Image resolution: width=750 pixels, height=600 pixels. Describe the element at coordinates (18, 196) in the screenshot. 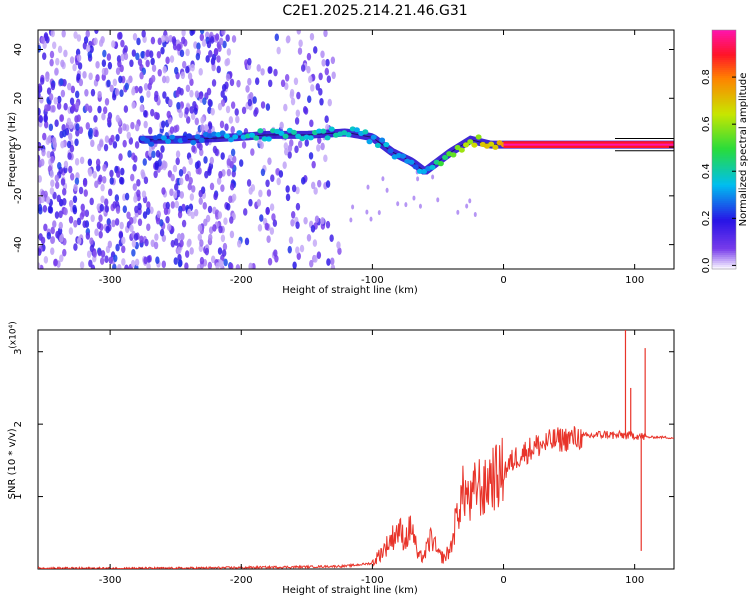

I see `y-tick-label: -20` at that location.